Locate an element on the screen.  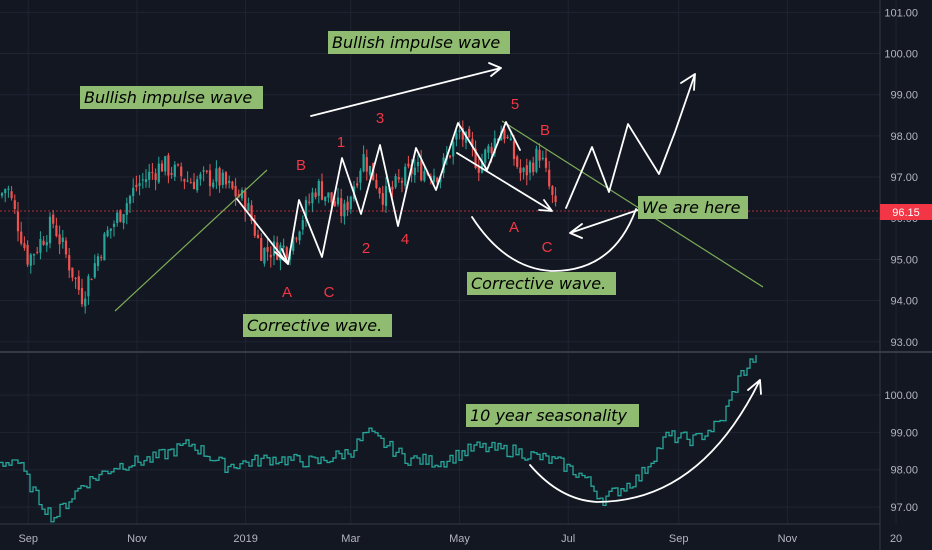
last-price-value: 96.15 is located at coordinates (906, 213).